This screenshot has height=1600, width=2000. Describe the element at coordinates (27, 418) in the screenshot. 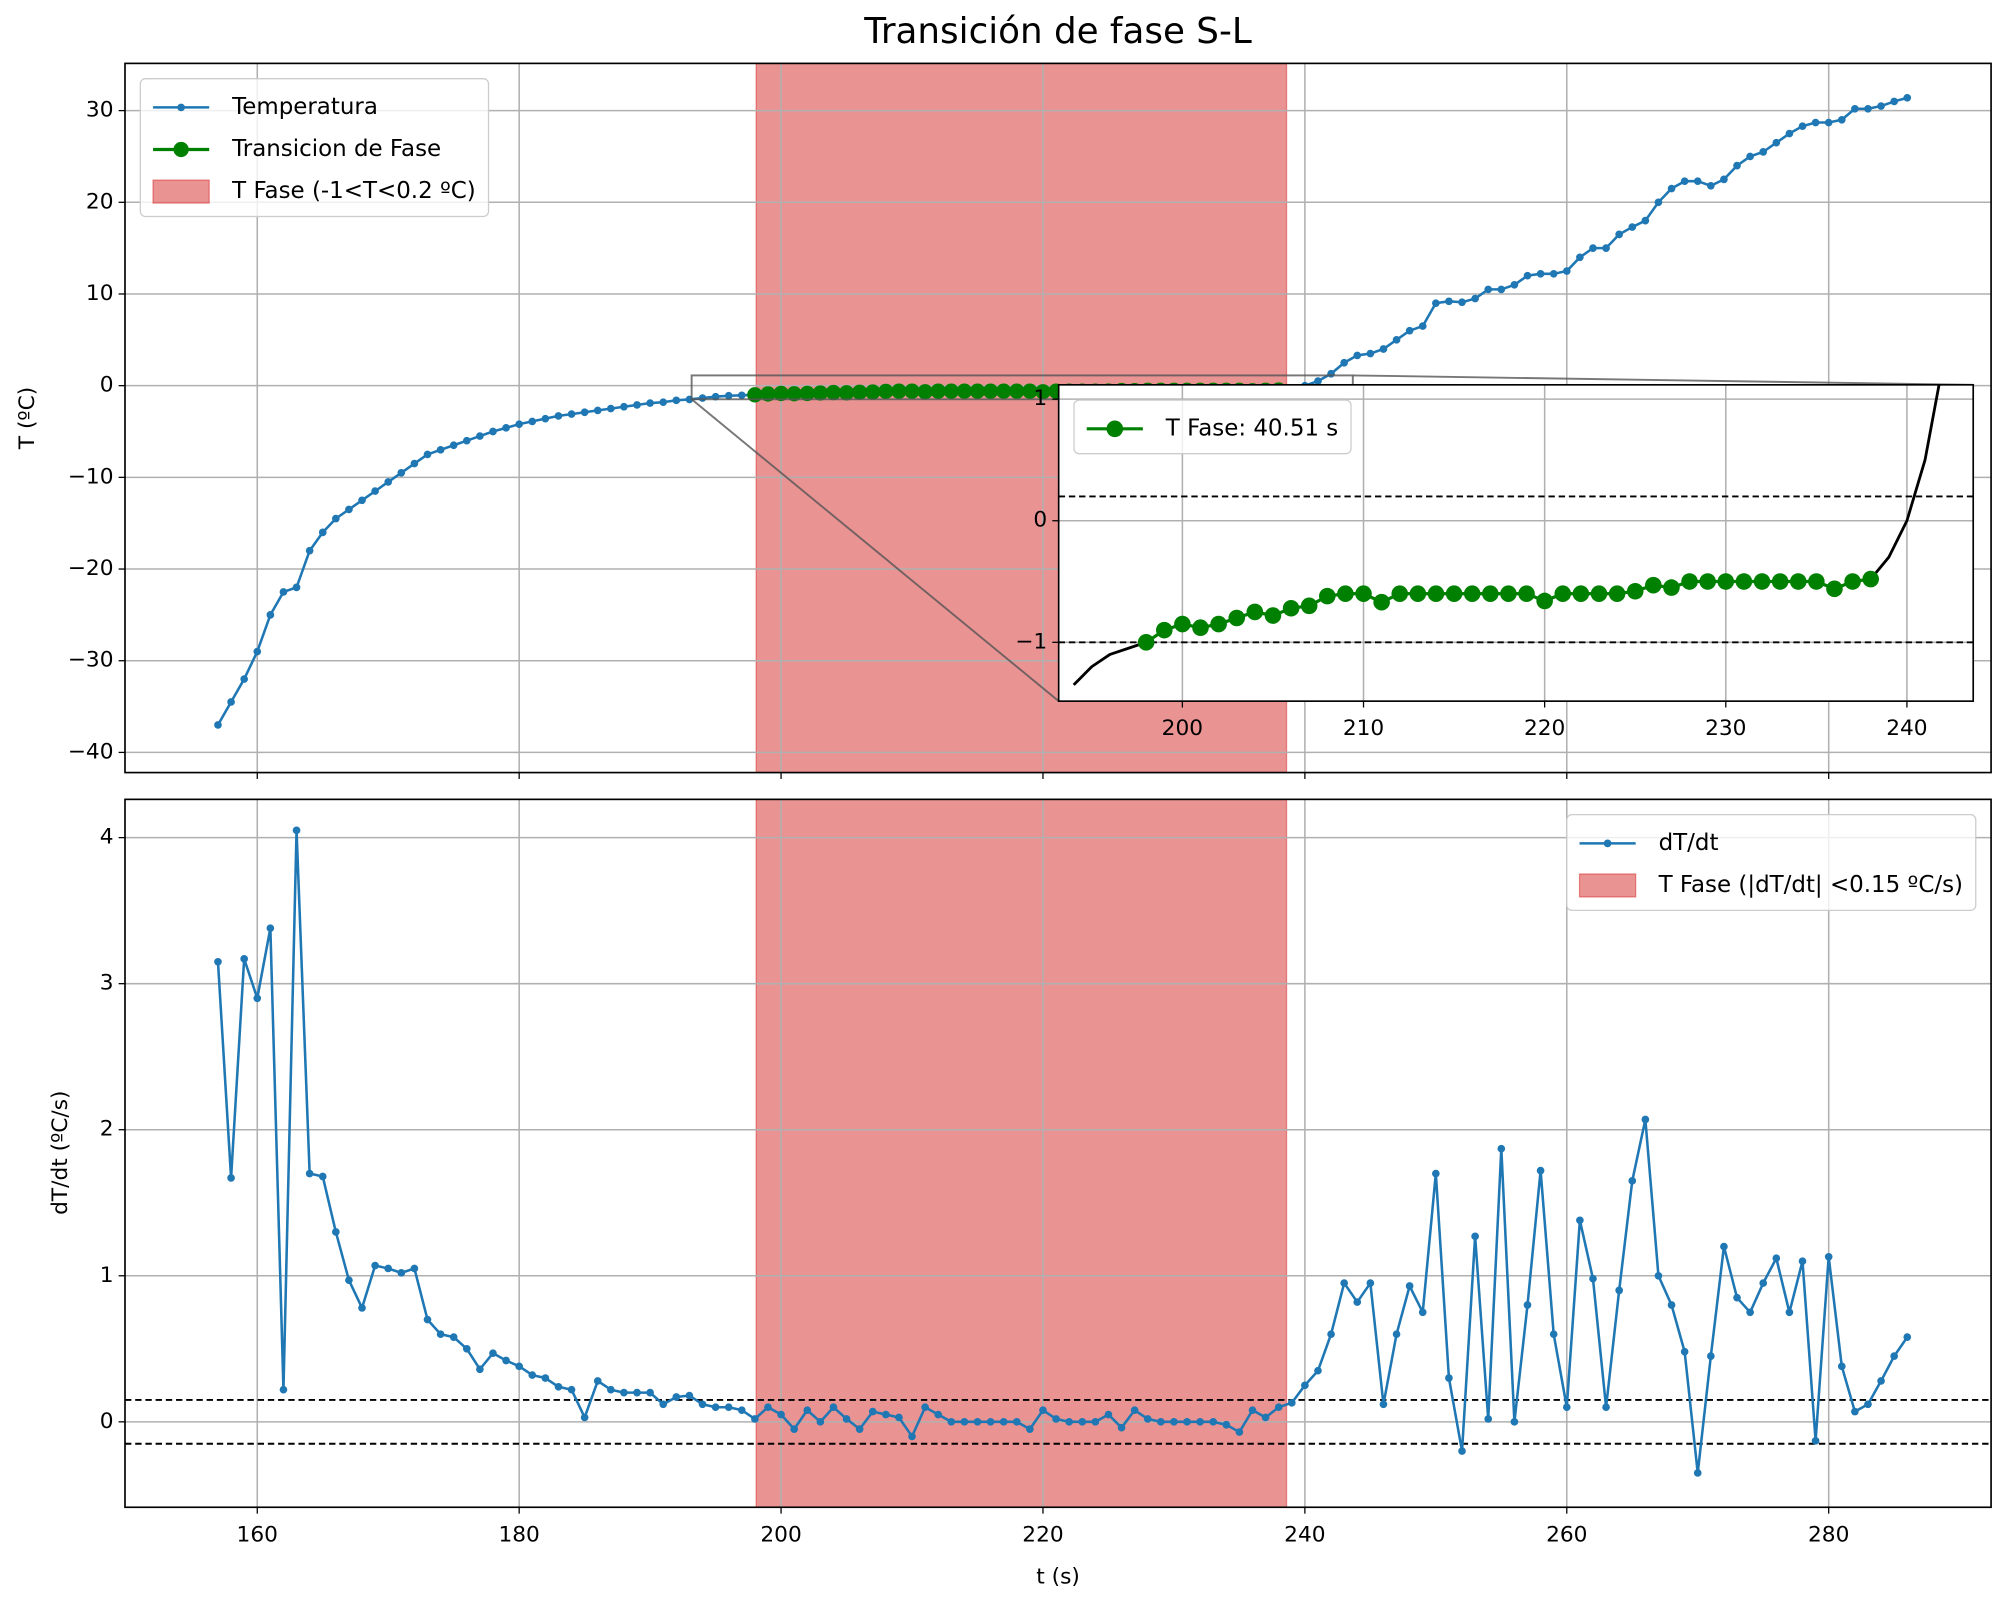

I see `y-axis-label: T (ºC)` at that location.